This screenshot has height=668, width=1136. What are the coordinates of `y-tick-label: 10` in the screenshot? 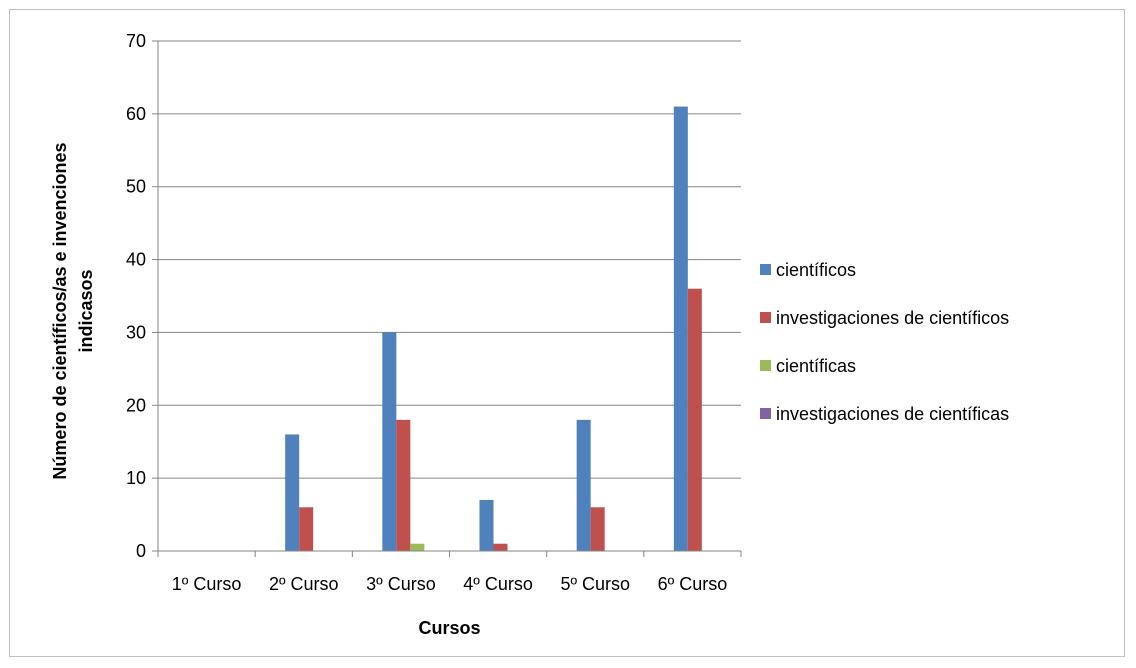 It's located at (136, 478).